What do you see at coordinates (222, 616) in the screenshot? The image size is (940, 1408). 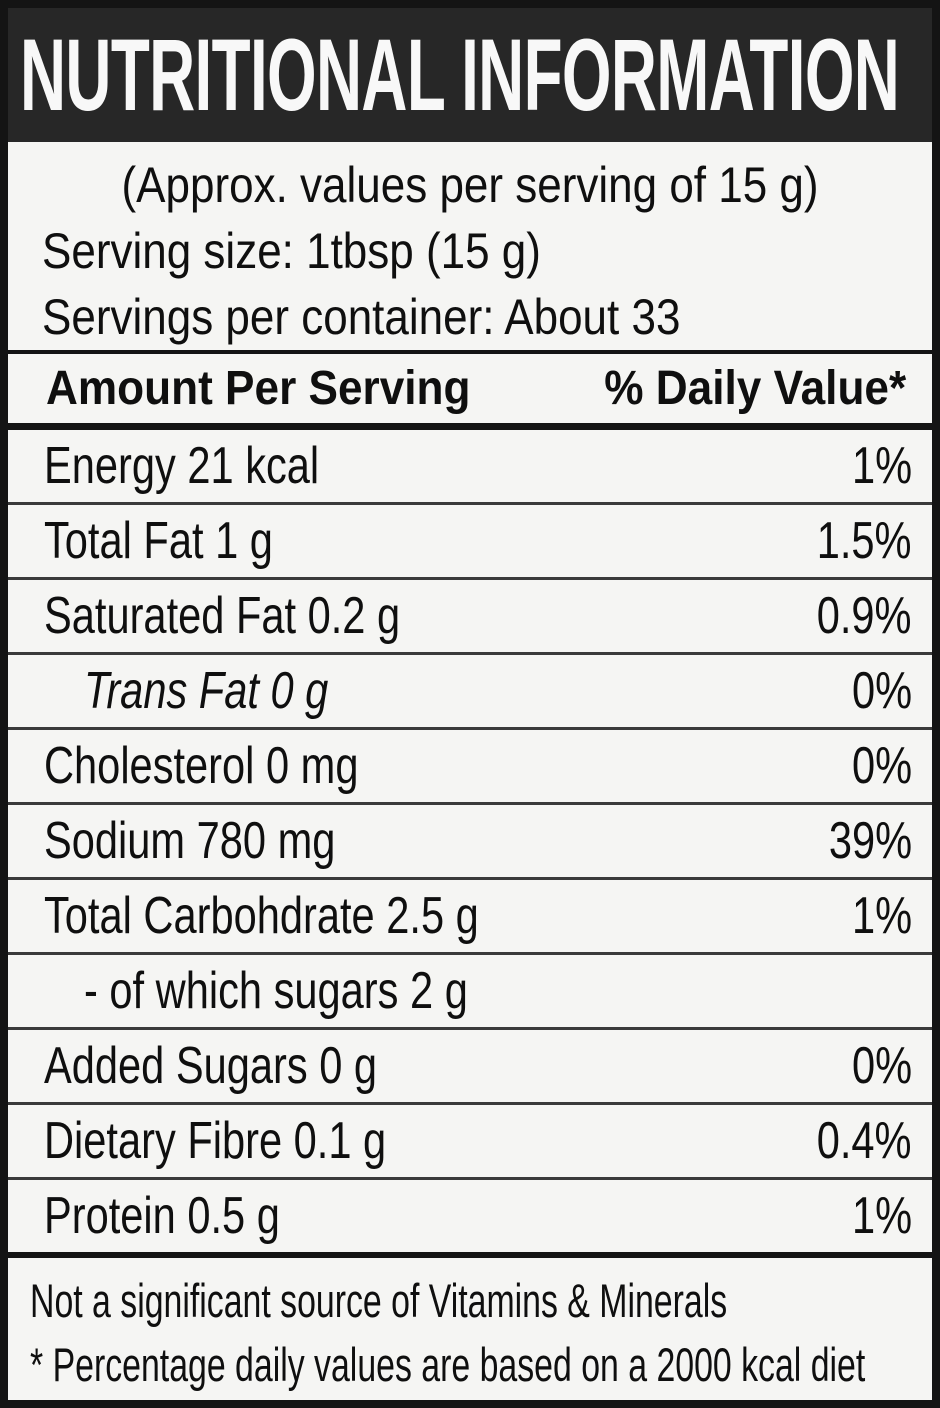 I see `row-label: Saturated Fat 0.2 g` at bounding box center [222, 616].